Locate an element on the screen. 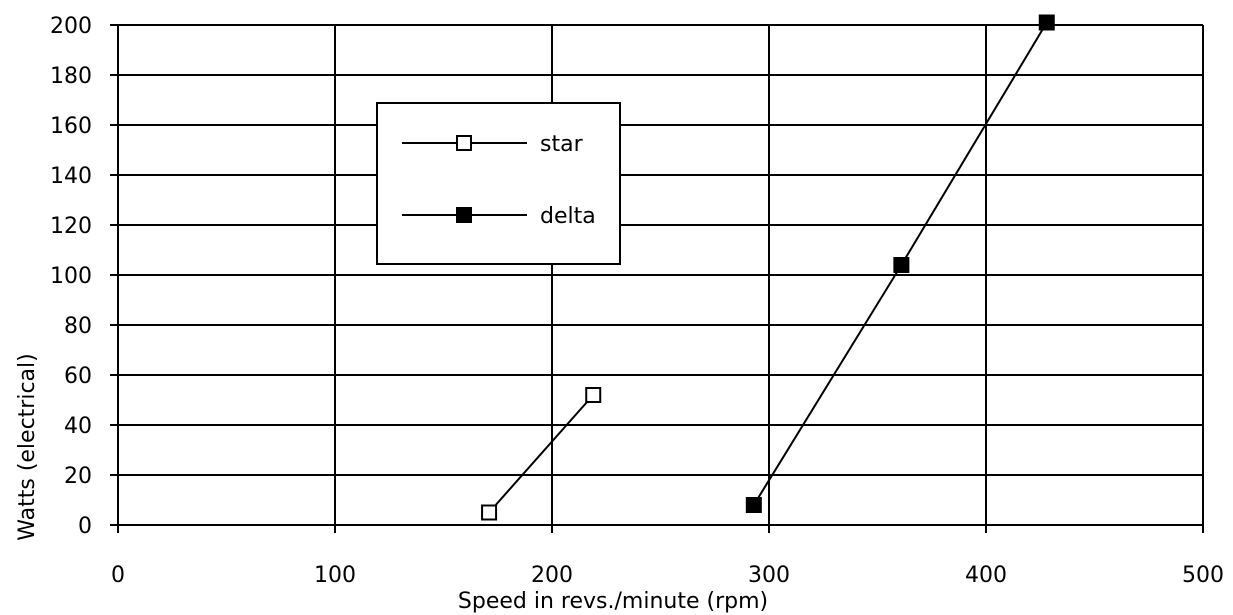 The height and width of the screenshot is (615, 1233). x-tick-label-300: 300 is located at coordinates (769, 575).